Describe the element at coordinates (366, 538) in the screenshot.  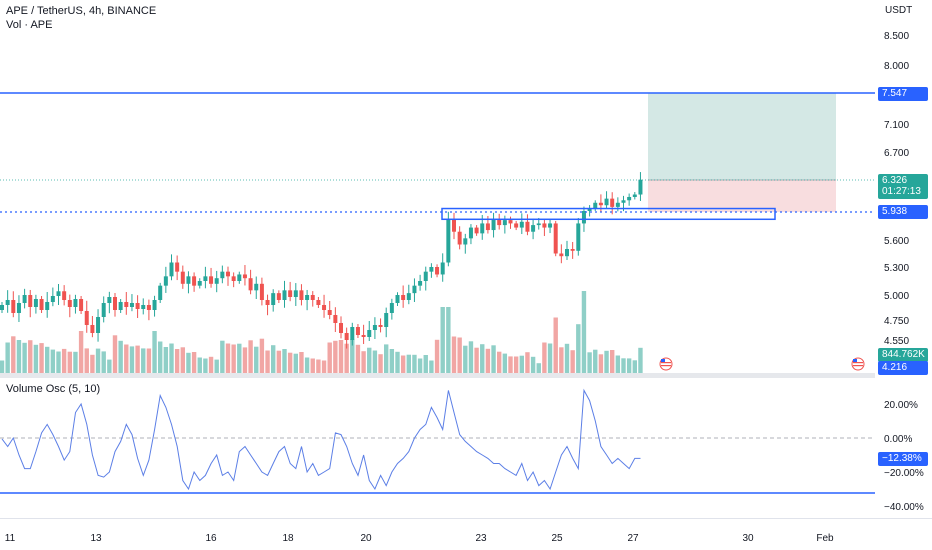
I see `time-tick-label: 20` at that location.